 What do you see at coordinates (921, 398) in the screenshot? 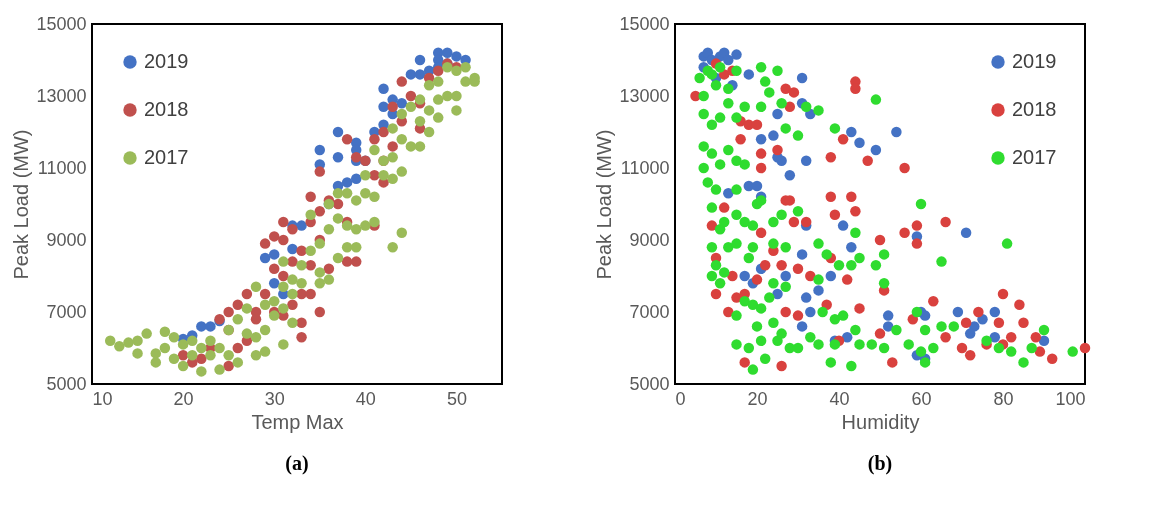
I see `x-tick-label: 60` at bounding box center [921, 398].